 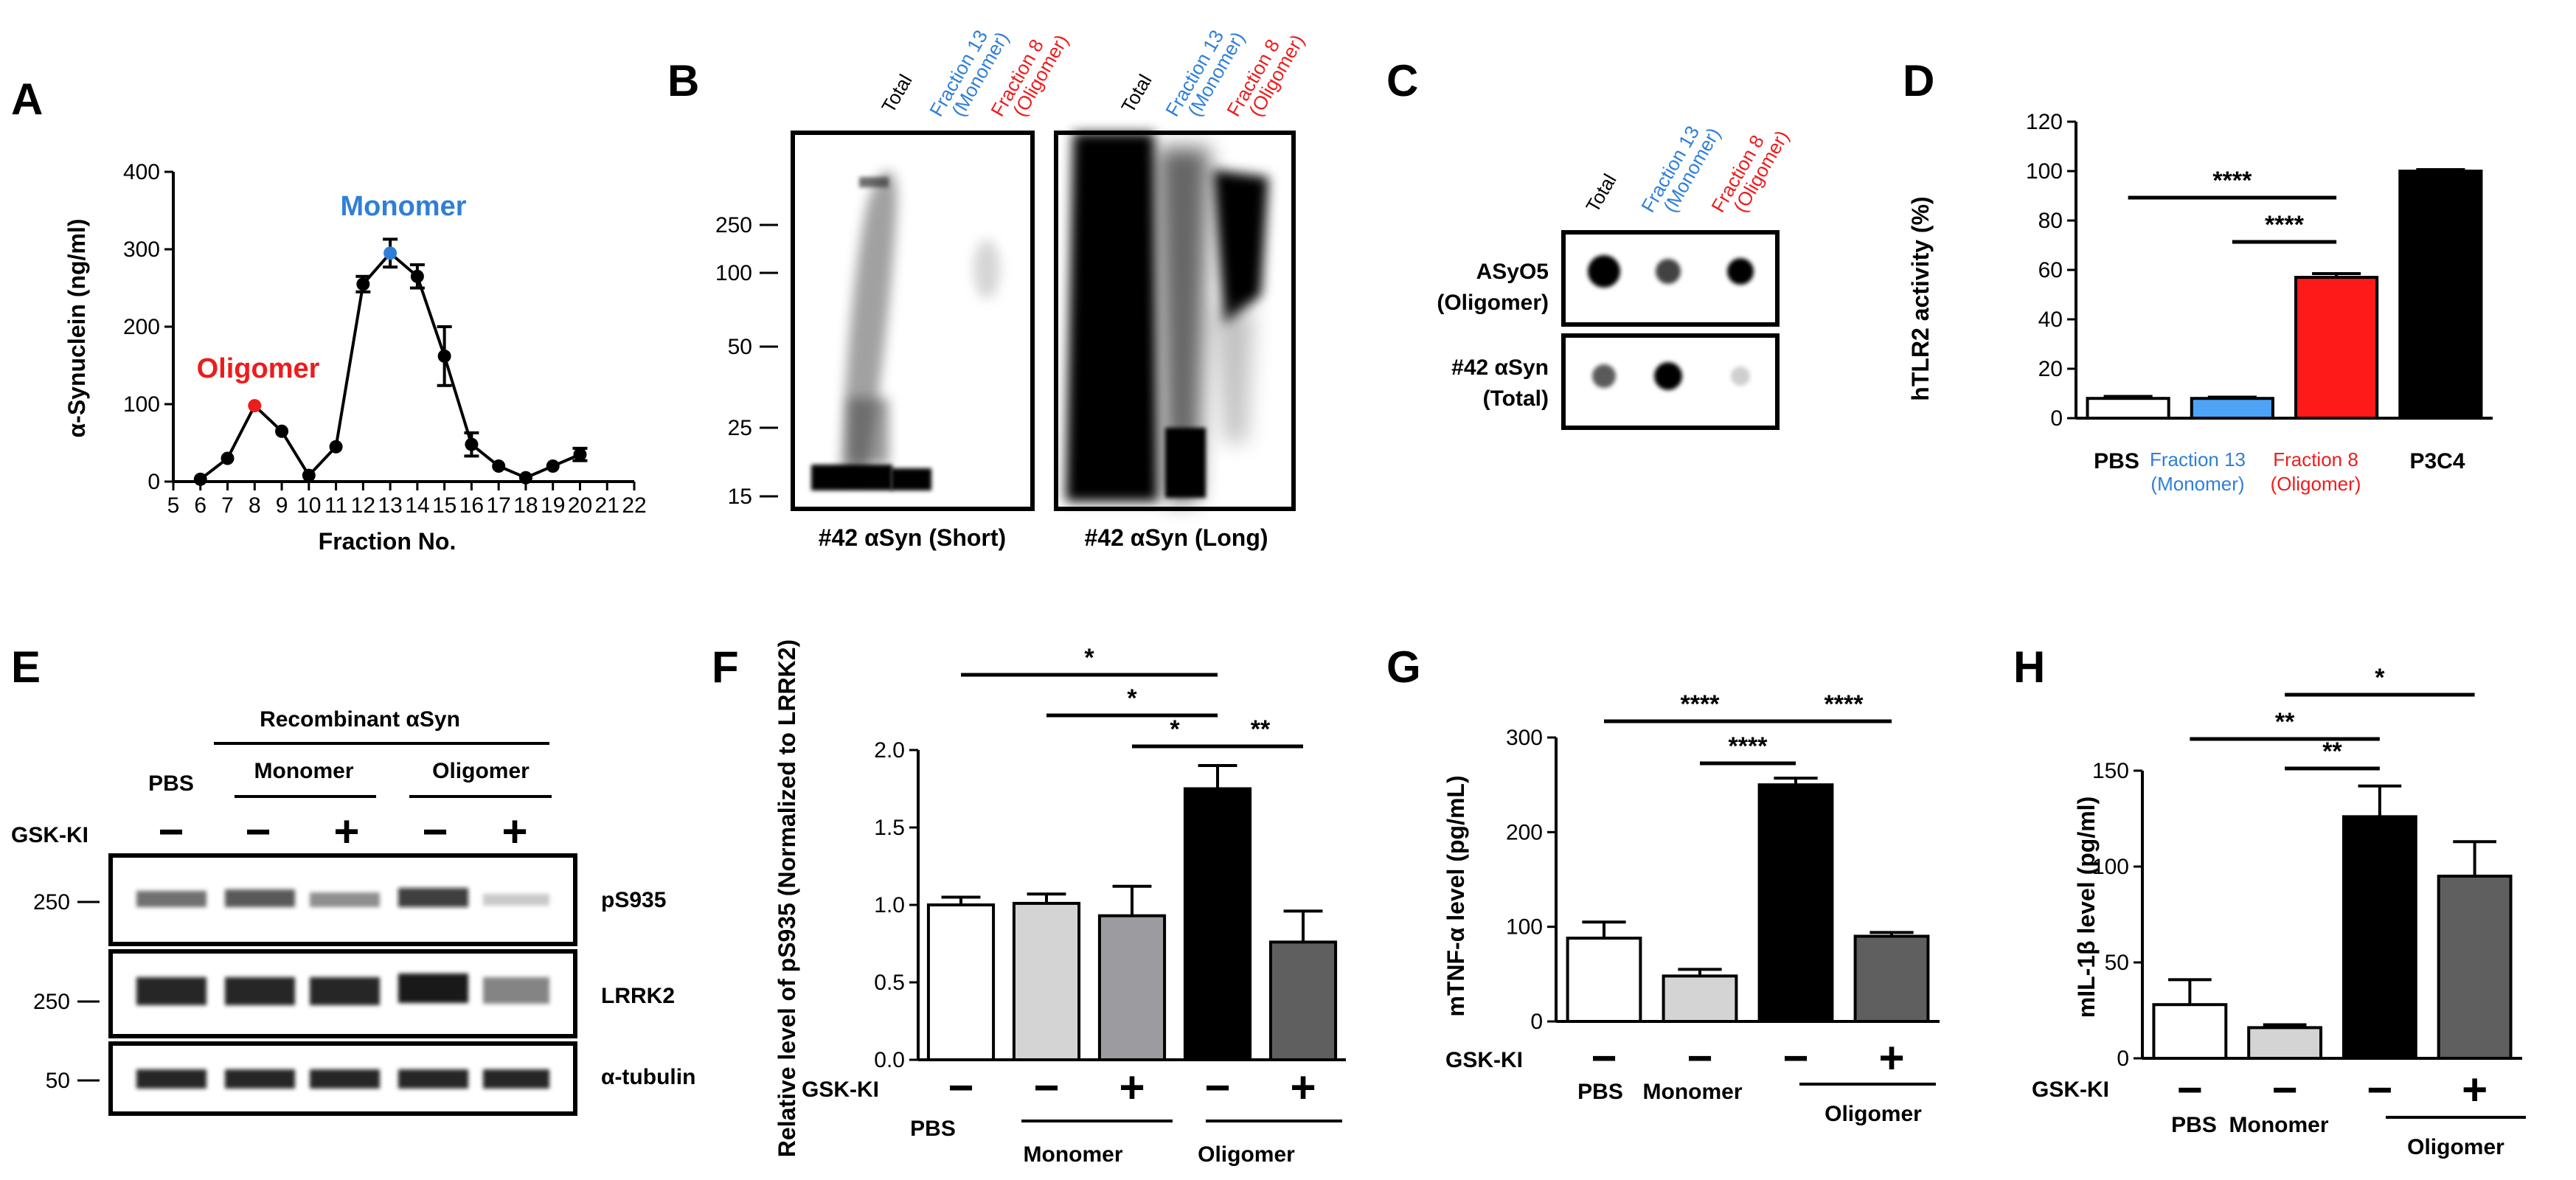 I want to click on mw-15: 15, so click(x=740, y=497).